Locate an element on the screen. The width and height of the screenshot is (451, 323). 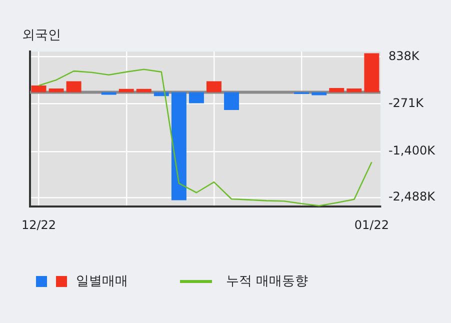
y-tick-label: 838K is located at coordinates (404, 55).